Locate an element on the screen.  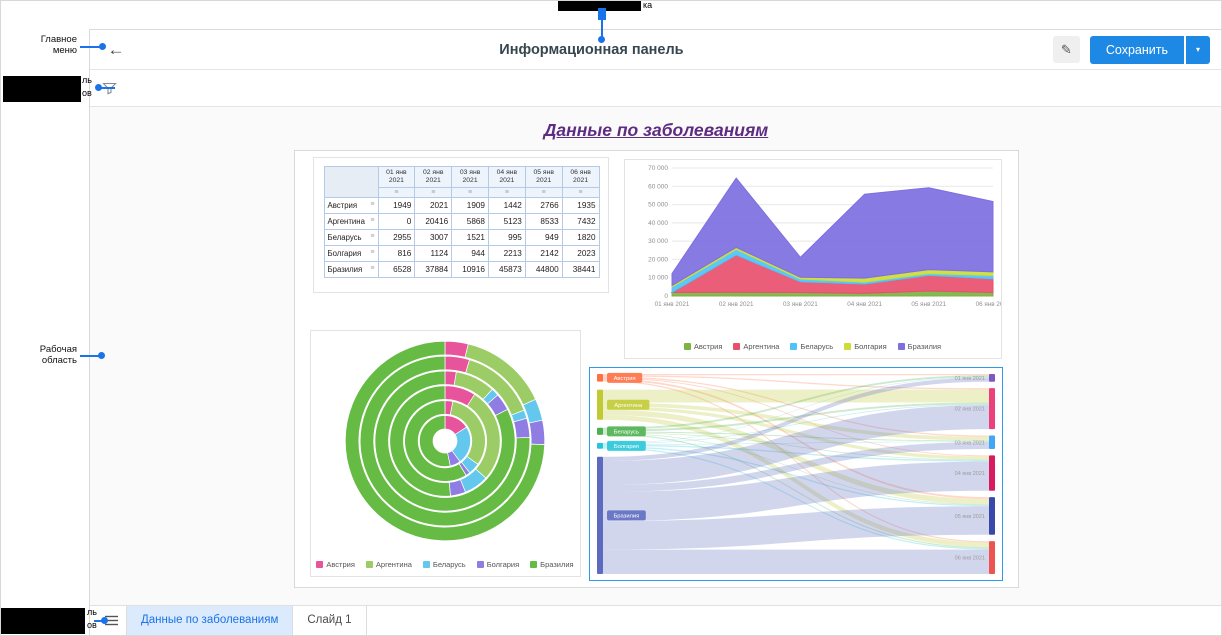
callout-line-title is located at coordinates (602, 28).